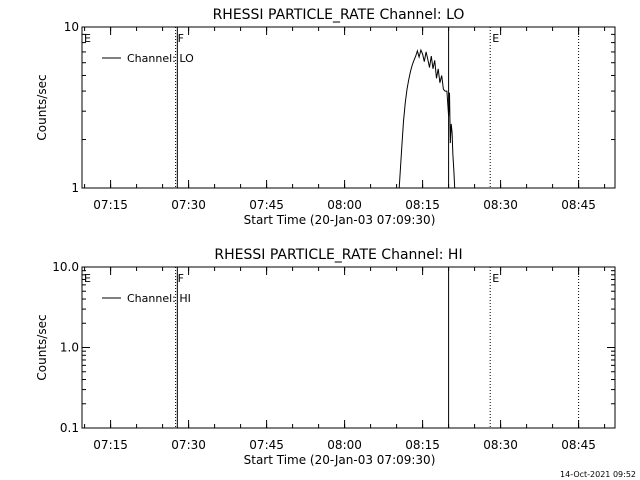  Describe the element at coordinates (339, 15) in the screenshot. I see `lo-chart-title: RHESSI PARTICLE_RATE Channel: LO` at that location.